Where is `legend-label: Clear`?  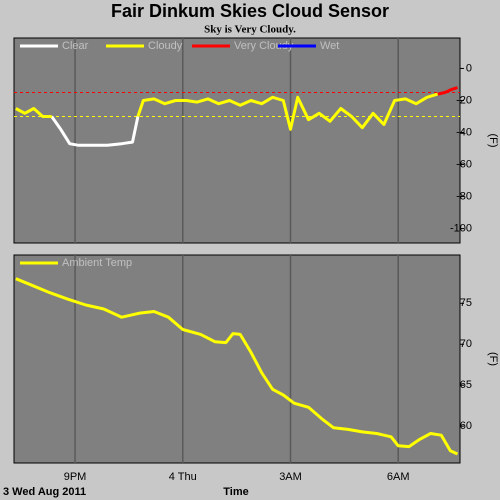
legend-label: Clear is located at coordinates (75, 46).